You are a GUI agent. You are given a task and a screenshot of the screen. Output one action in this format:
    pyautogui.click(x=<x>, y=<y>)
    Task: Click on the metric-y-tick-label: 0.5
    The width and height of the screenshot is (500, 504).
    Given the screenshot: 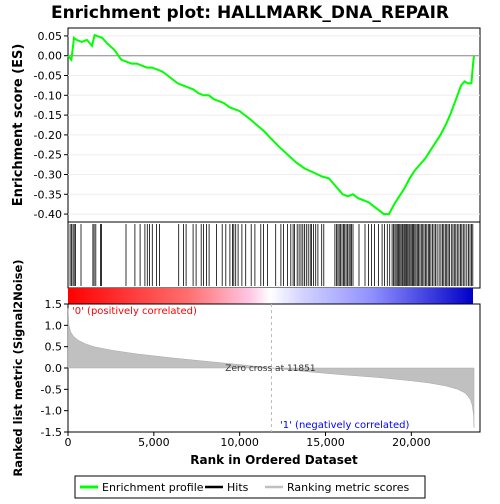 What is the action you would take?
    pyautogui.click(x=54, y=347)
    